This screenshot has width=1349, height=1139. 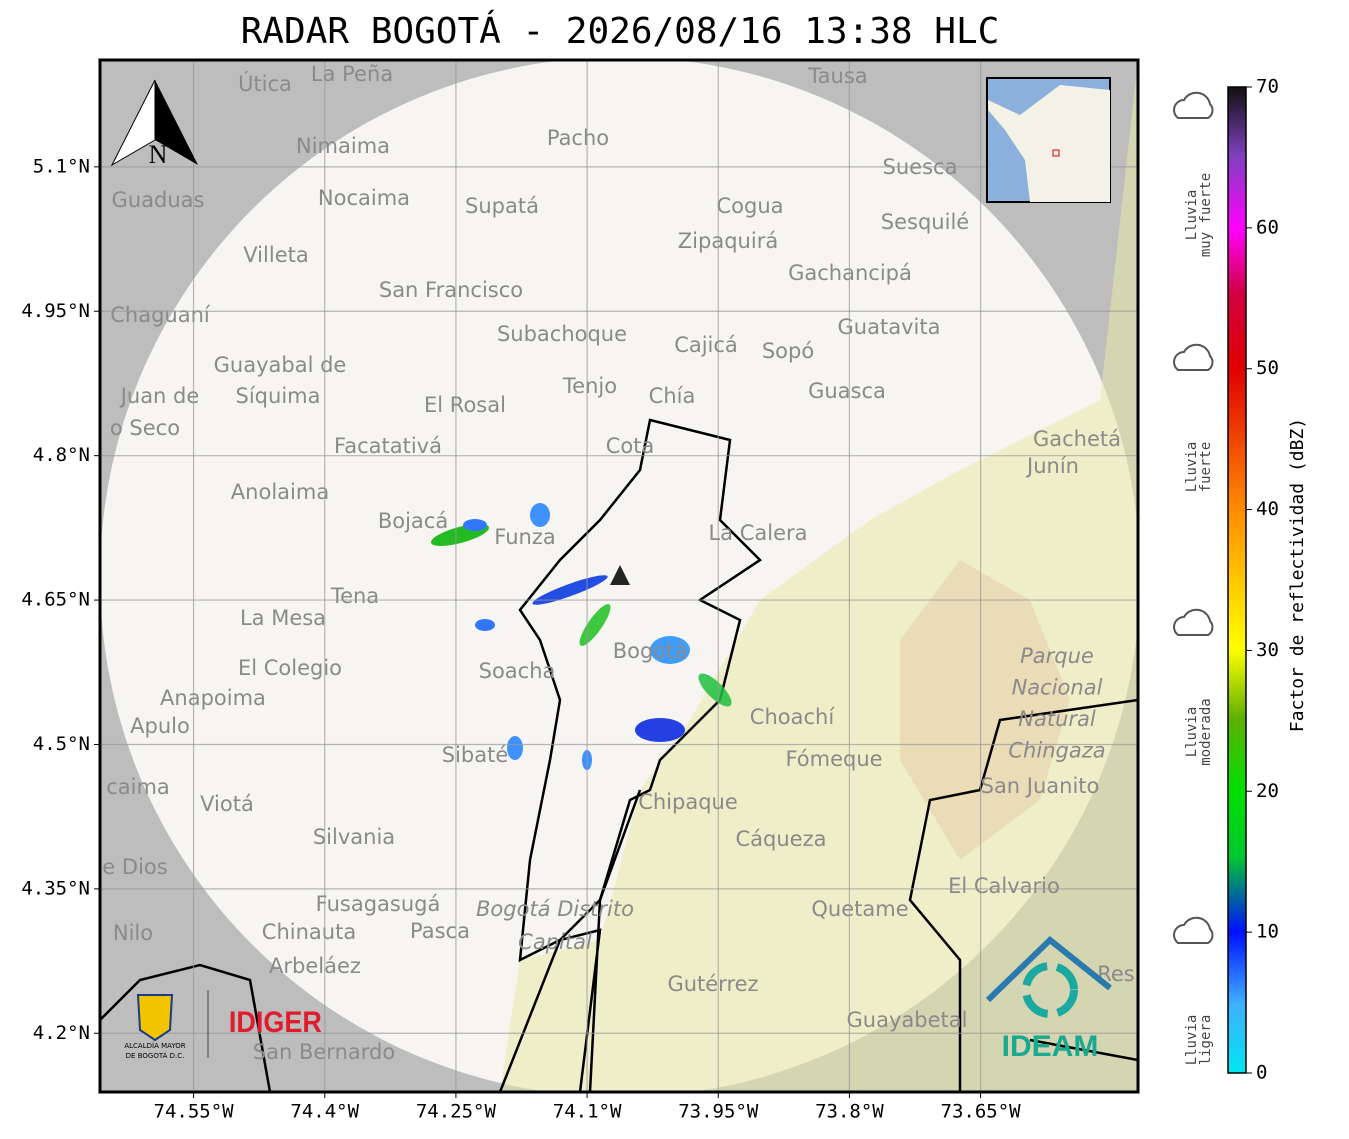 I want to click on lat-tick-label: 4.95°N, so click(x=55, y=311).